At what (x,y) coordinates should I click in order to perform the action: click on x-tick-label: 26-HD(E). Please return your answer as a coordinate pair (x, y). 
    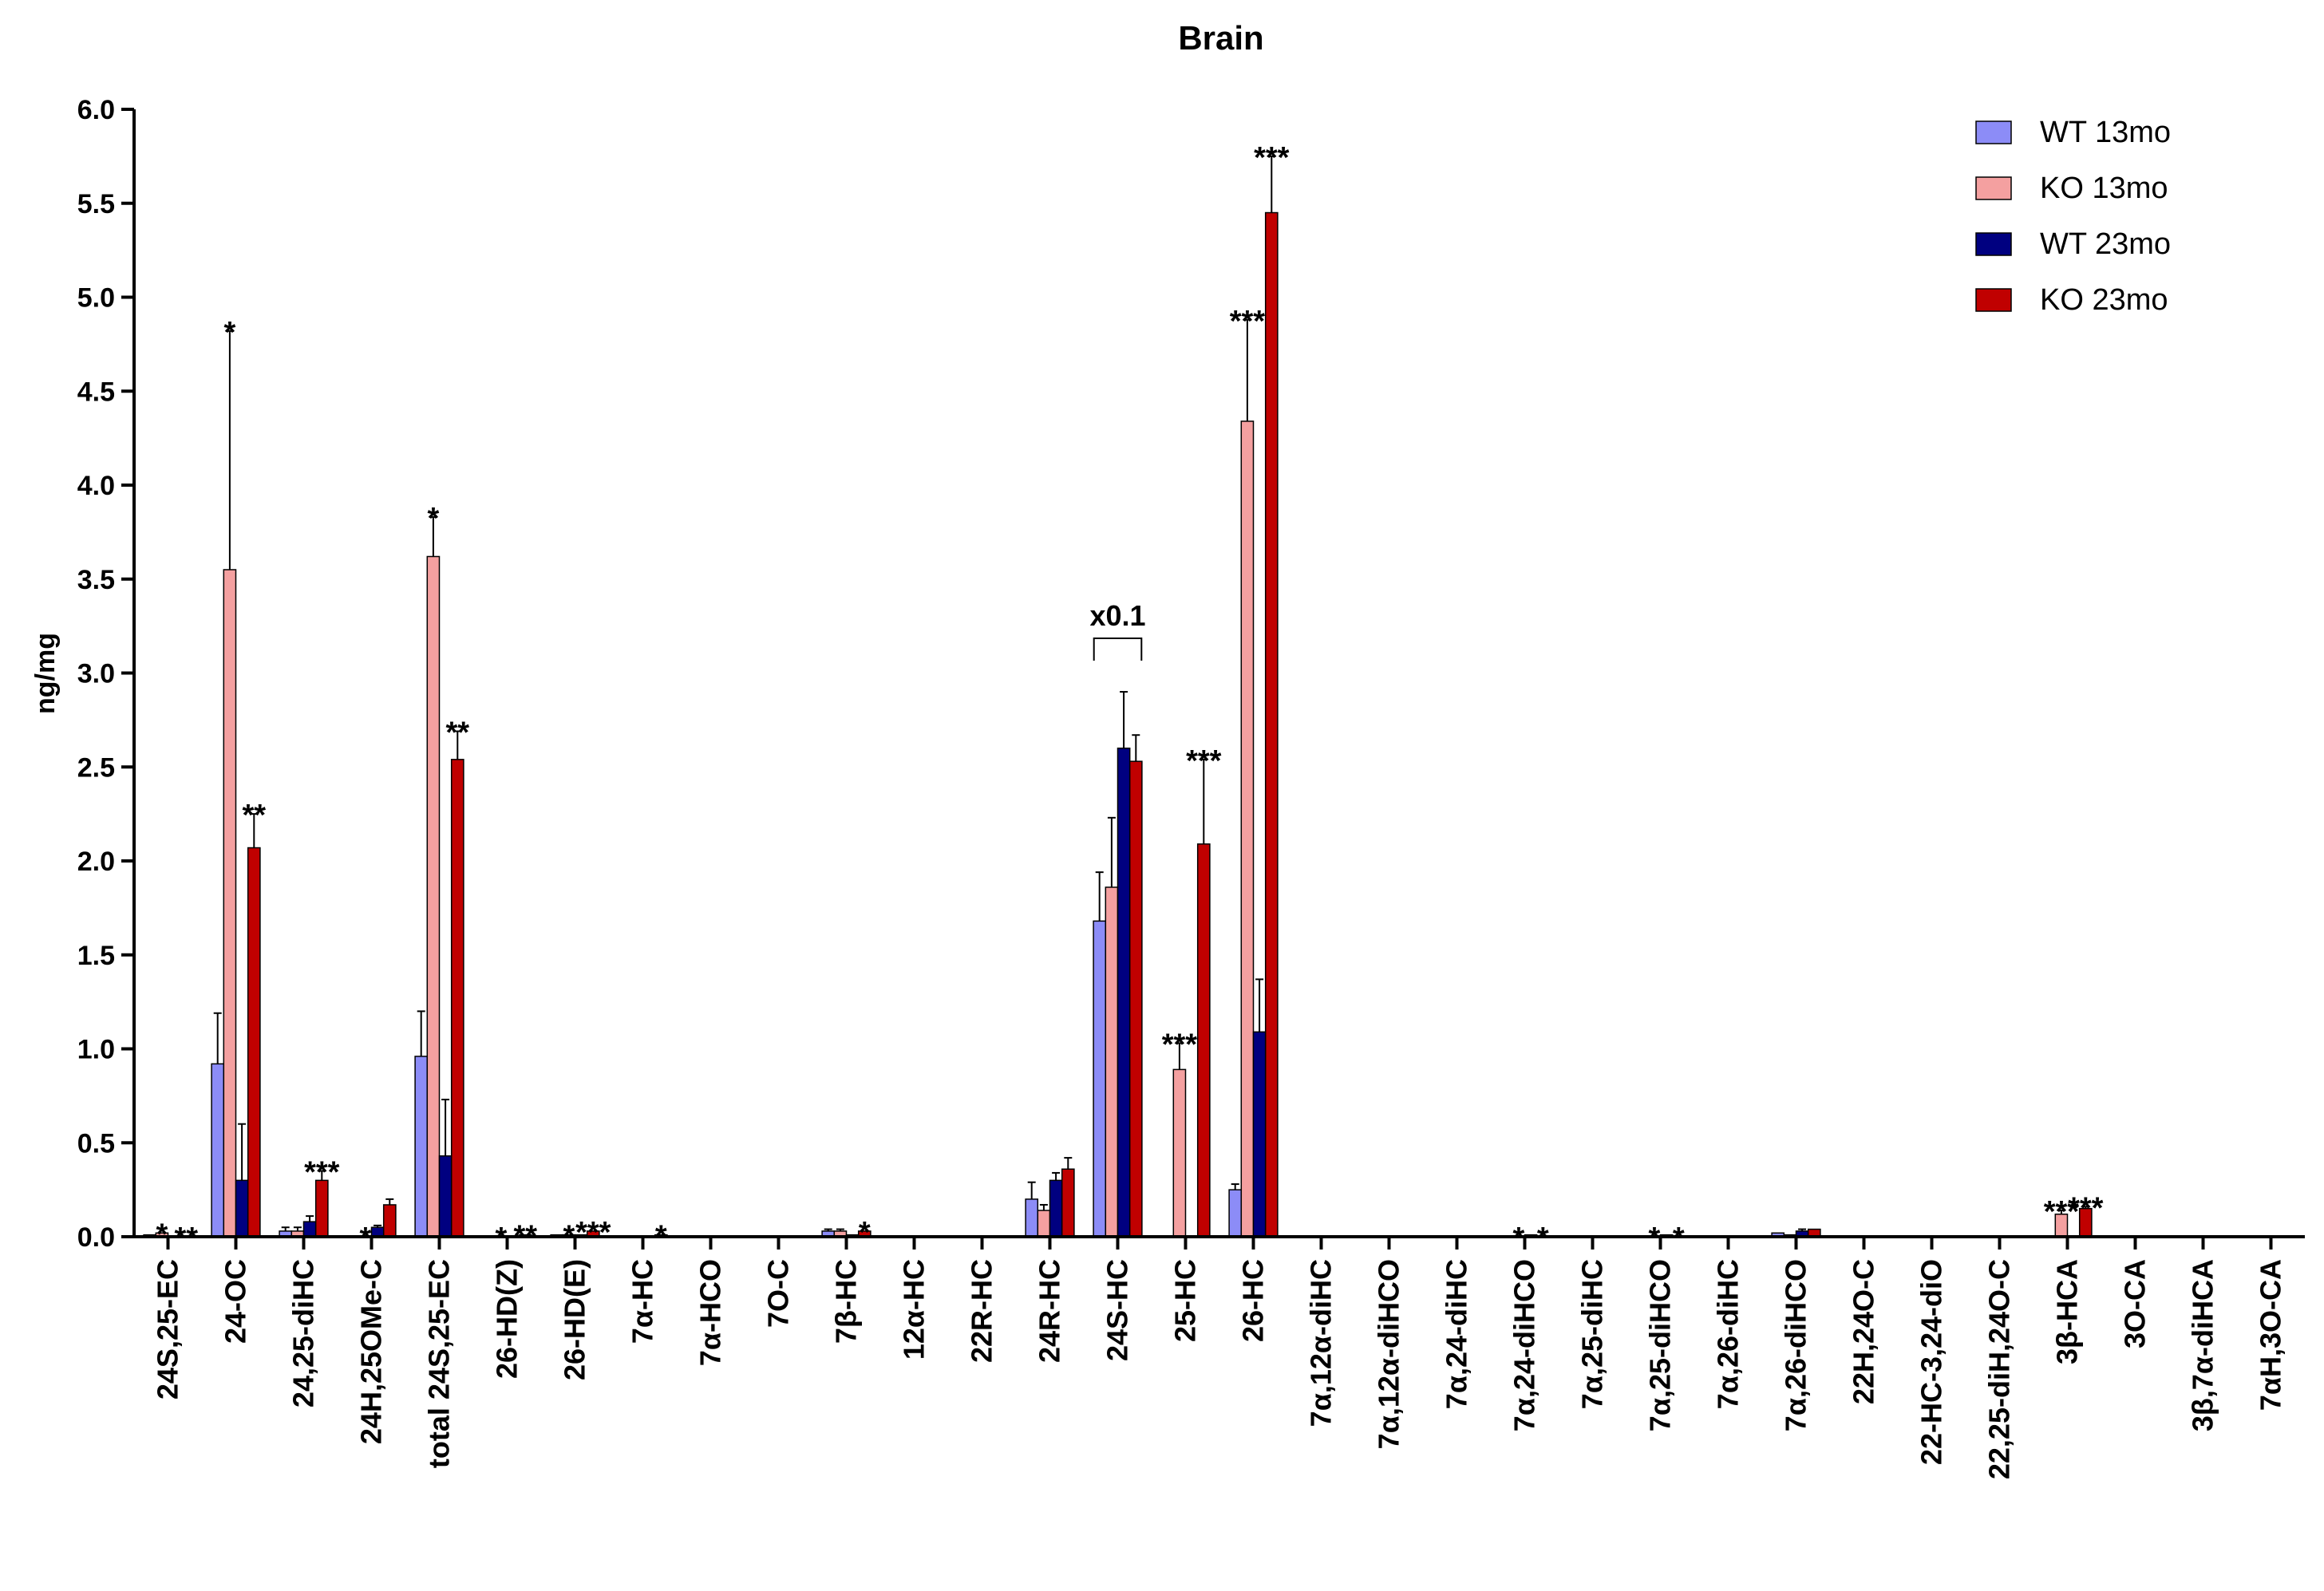
    Looking at the image, I should click on (575, 1319).